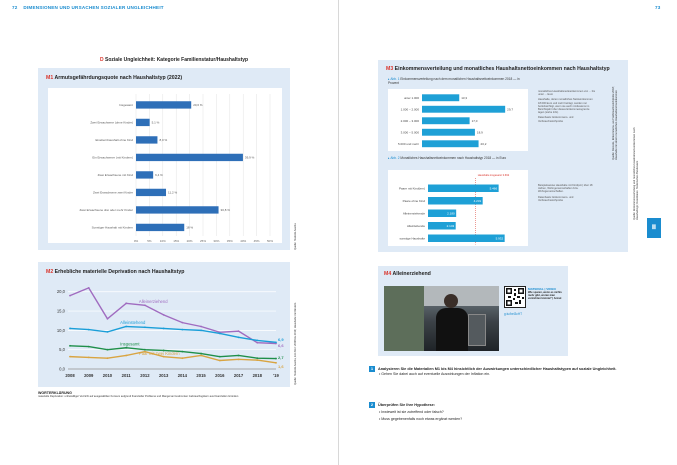 The image size is (677, 465). I want to click on m1-category-label: Zwei Erwachsene (ohne Kinder), so click(111, 122).